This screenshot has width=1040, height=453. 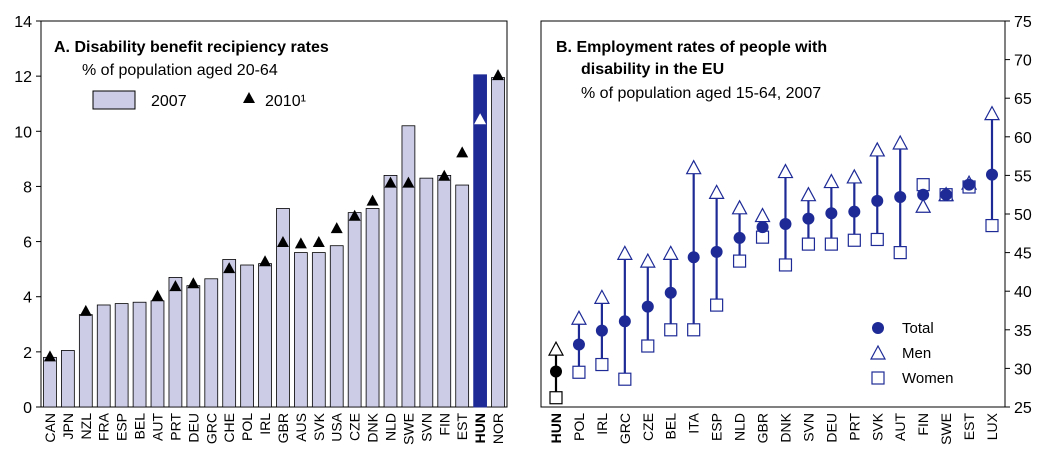 I want to click on bar-2007-svn, so click(x=426, y=292).